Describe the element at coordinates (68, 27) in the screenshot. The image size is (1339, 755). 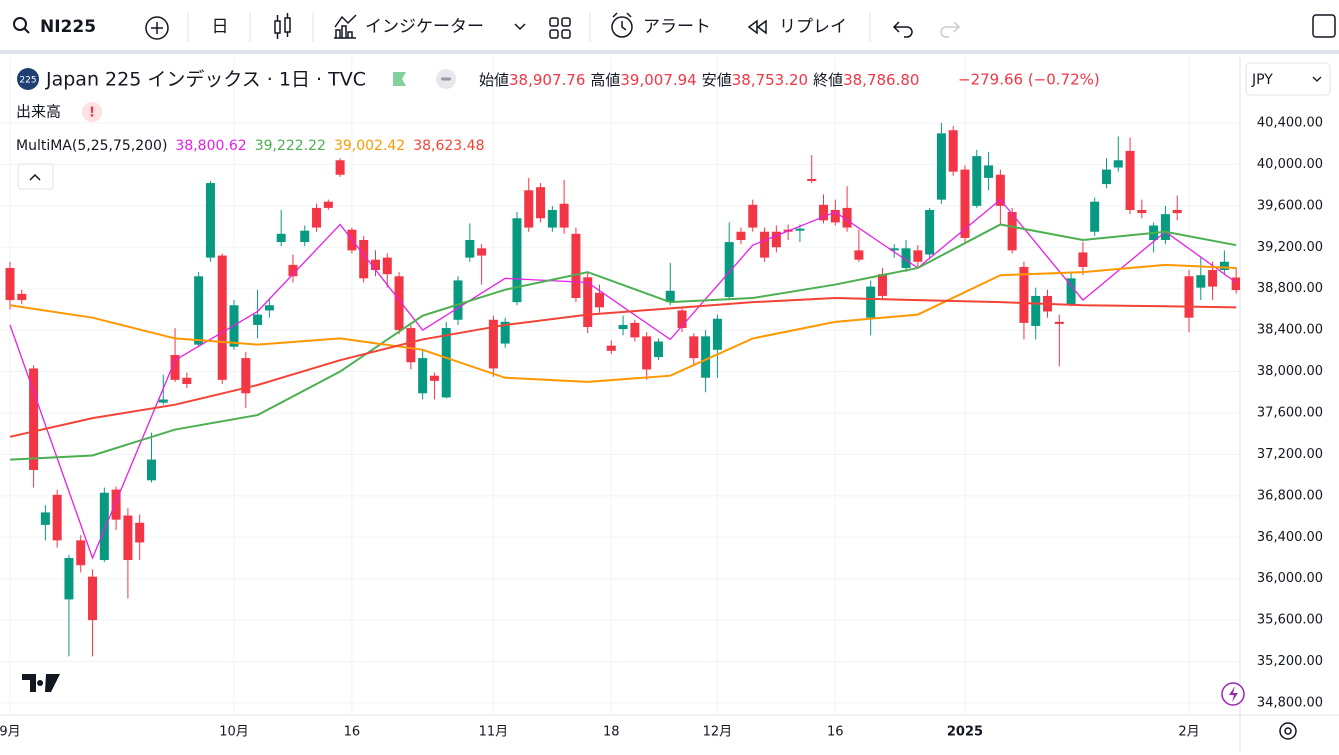
I see `symbol: NI225` at that location.